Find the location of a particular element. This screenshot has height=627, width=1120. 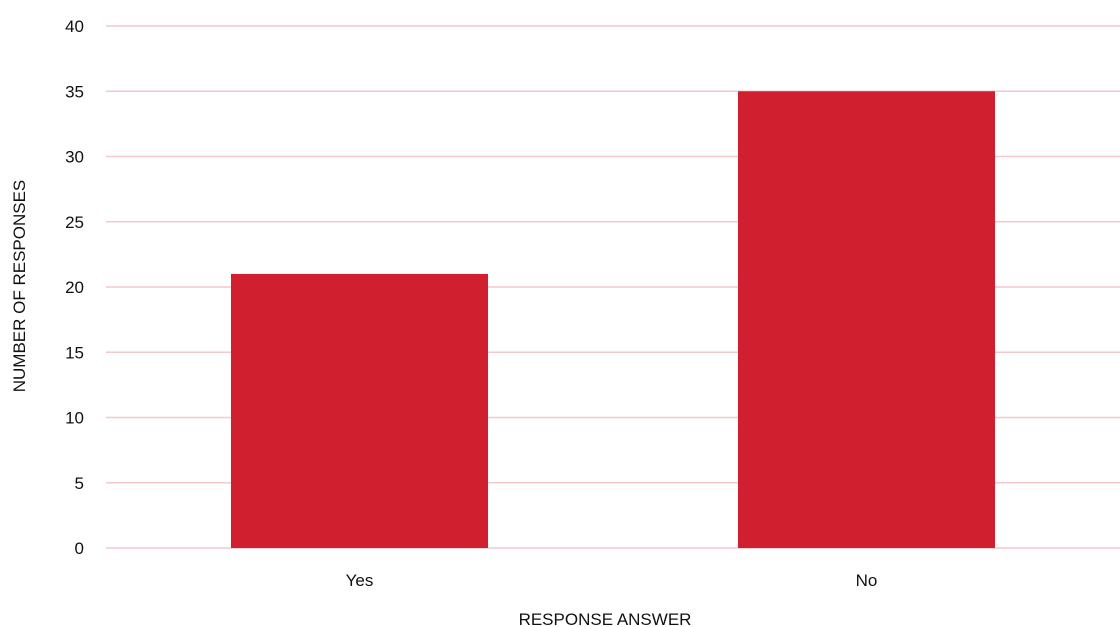

y-tick-label: 5 is located at coordinates (79, 483).